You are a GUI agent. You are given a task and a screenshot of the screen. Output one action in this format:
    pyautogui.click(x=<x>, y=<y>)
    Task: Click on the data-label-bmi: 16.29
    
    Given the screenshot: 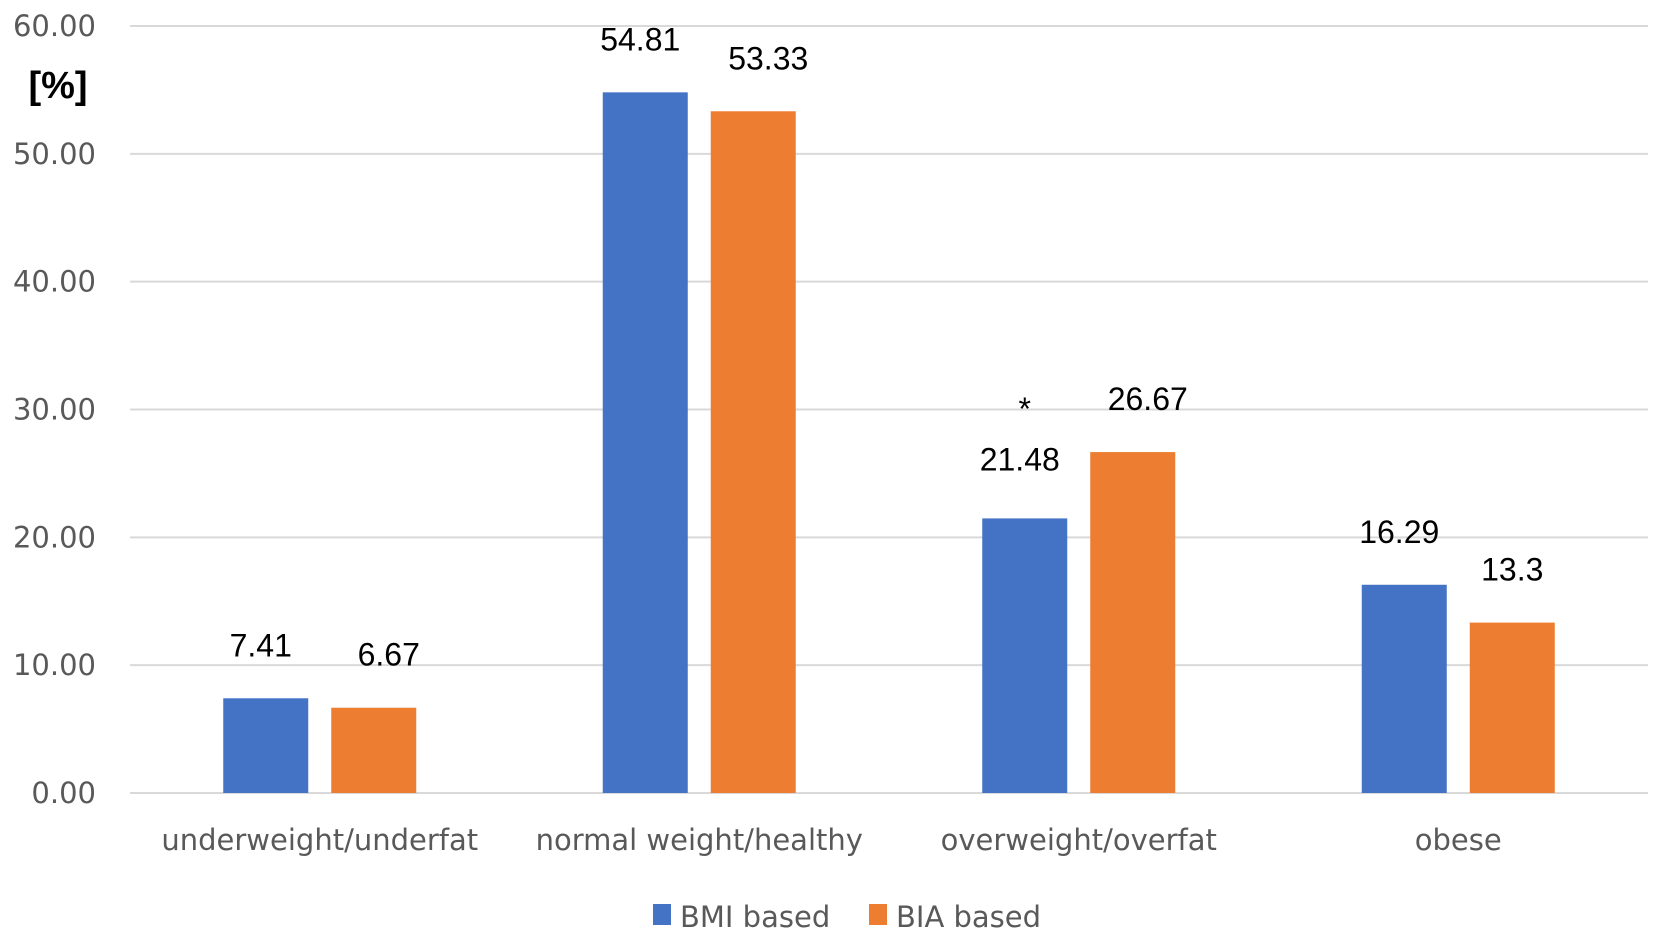 What is the action you would take?
    pyautogui.click(x=1399, y=532)
    